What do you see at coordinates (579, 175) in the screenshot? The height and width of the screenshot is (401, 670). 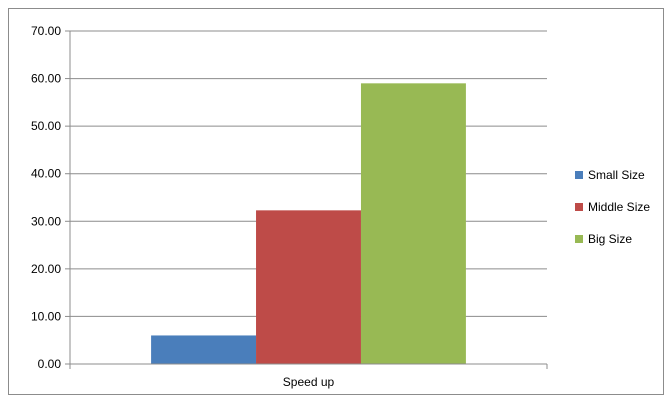 I see `legend-swatch-small-size` at bounding box center [579, 175].